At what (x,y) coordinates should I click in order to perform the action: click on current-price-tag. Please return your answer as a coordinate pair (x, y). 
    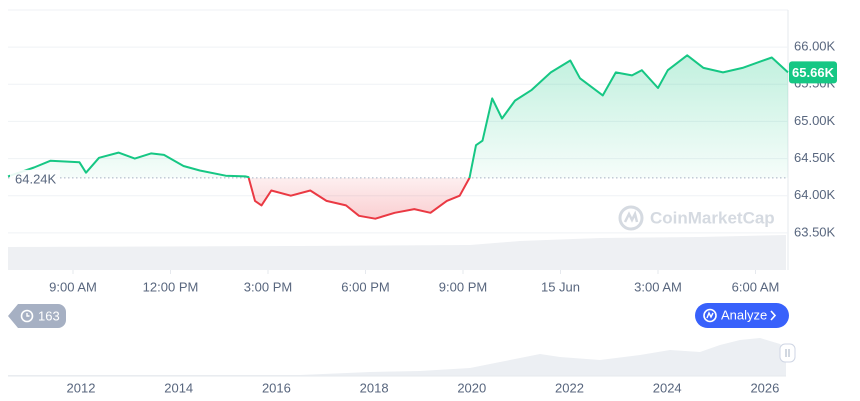
    Looking at the image, I should click on (813, 72).